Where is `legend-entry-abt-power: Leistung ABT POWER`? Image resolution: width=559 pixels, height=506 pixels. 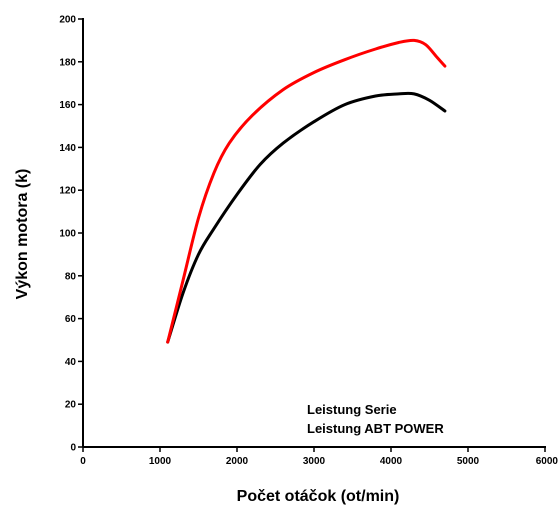 legend-entry-abt-power: Leistung ABT POWER is located at coordinates (375, 428).